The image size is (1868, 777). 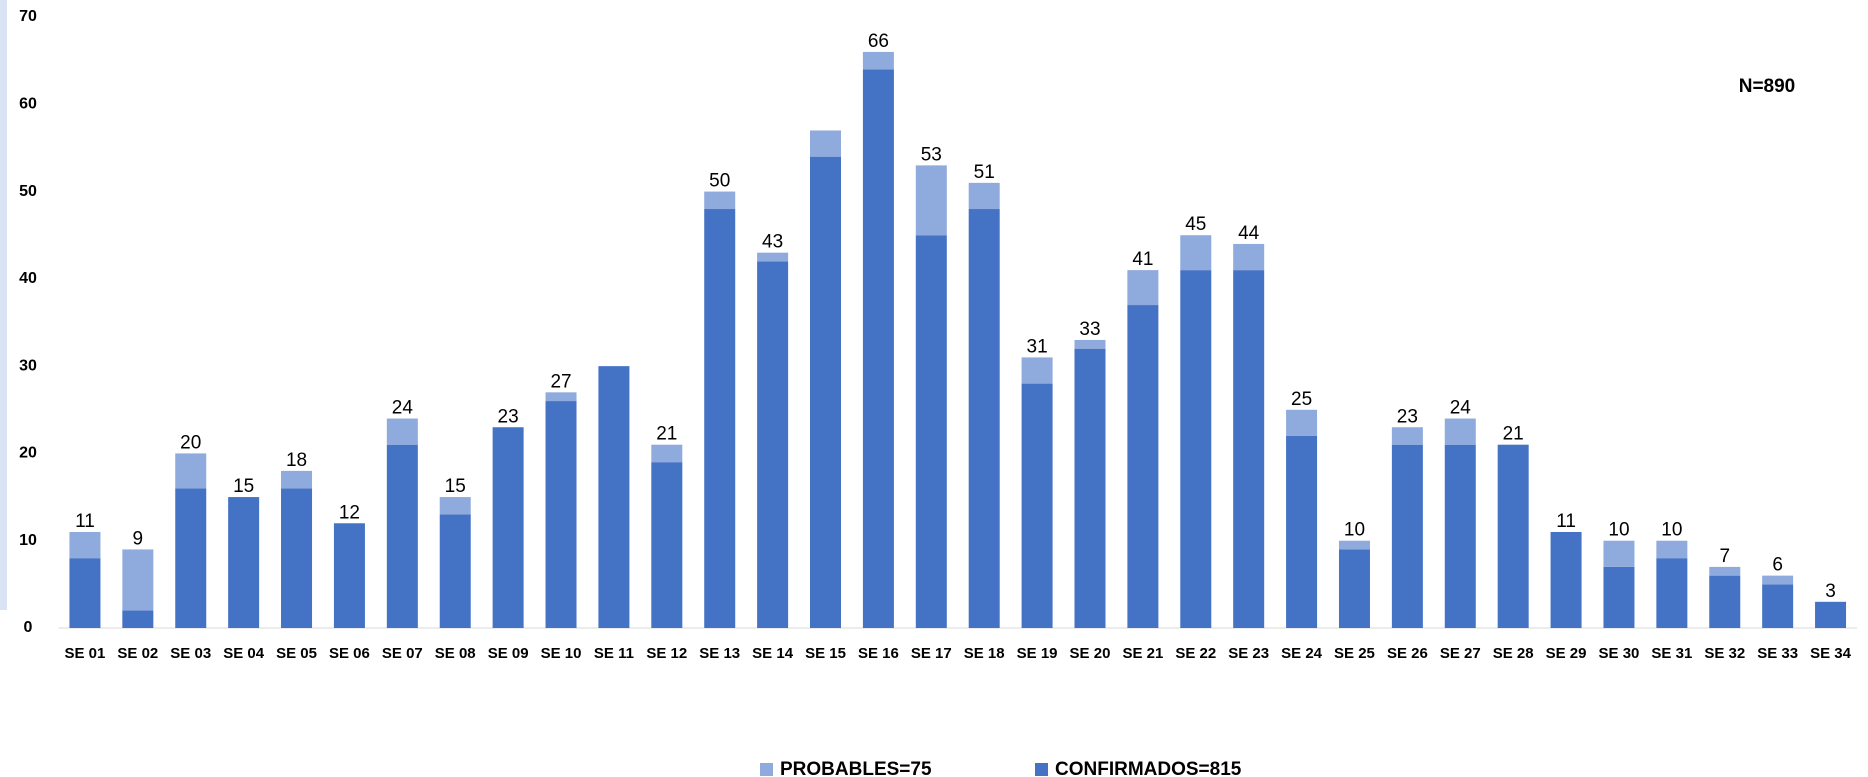 What do you see at coordinates (244, 653) in the screenshot?
I see `x-tick-label: SE 04` at bounding box center [244, 653].